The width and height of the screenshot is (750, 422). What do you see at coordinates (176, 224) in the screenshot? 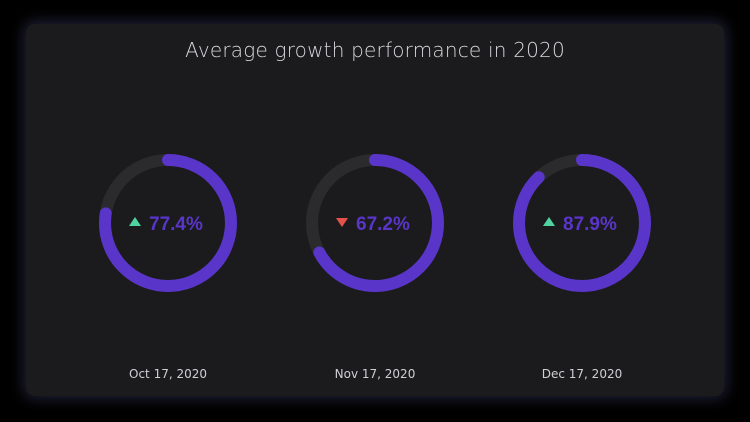
I see `donut-value-label: 77.4%` at bounding box center [176, 224].